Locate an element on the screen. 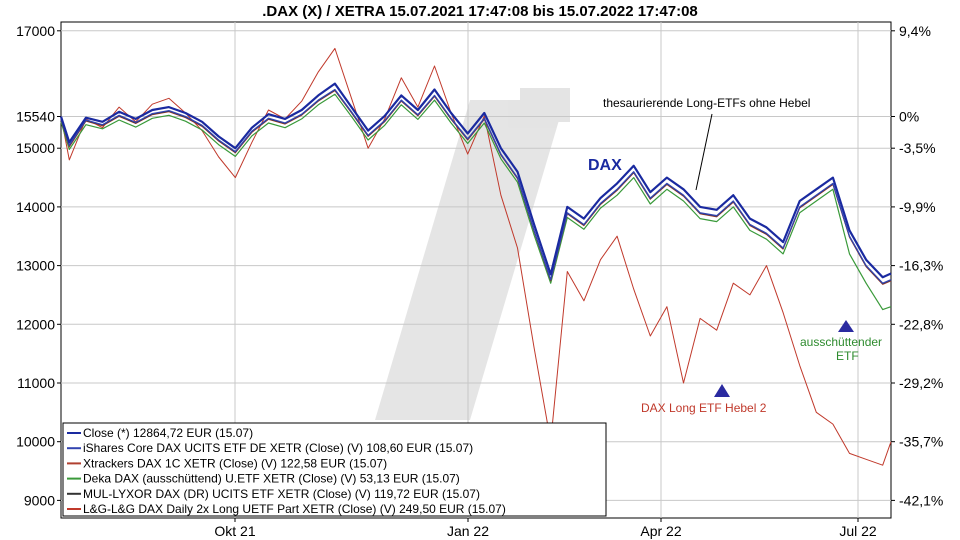  y-right-tick-label: -9,9% is located at coordinates (917, 207).